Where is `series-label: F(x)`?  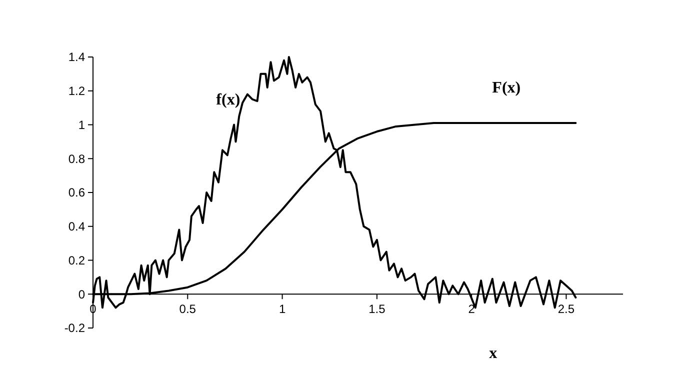 series-label: F(x) is located at coordinates (506, 88).